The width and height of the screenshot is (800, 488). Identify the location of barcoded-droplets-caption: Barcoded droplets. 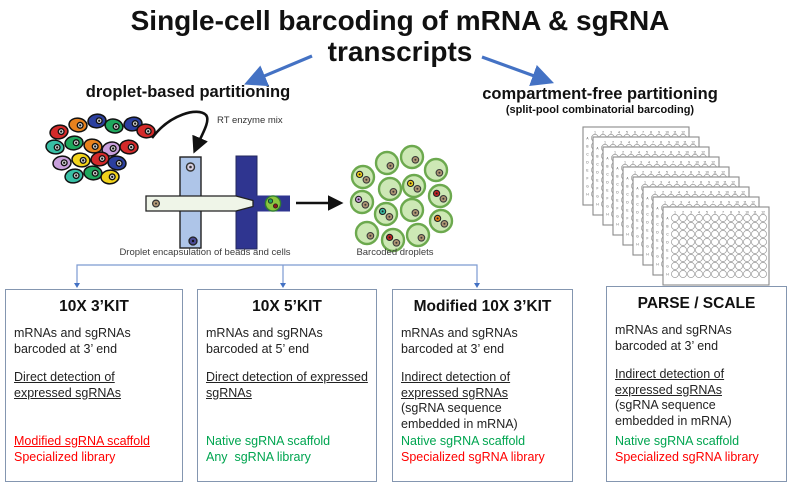
(395, 252).